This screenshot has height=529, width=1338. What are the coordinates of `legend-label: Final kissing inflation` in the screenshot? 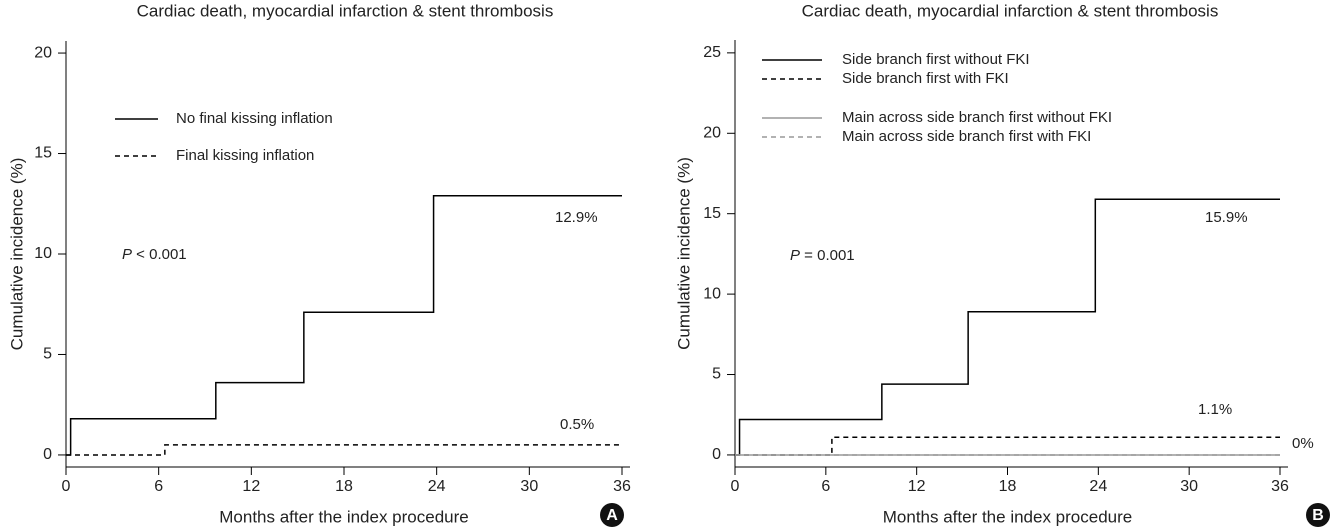 It's located at (245, 155).